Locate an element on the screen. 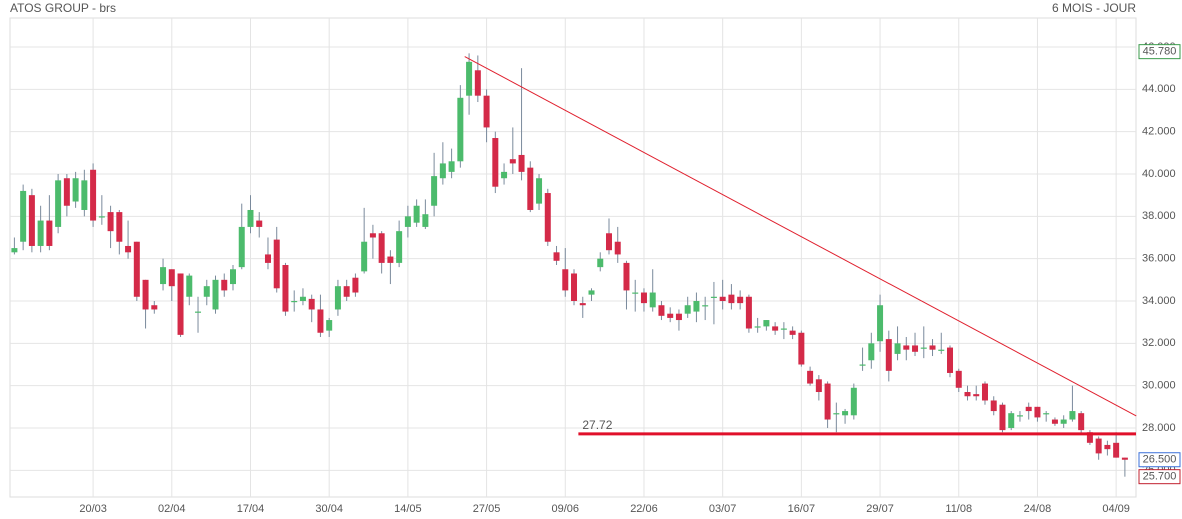 Image resolution: width=1182 pixels, height=519 pixels. x-tick-label: 04/09 is located at coordinates (1116, 509).